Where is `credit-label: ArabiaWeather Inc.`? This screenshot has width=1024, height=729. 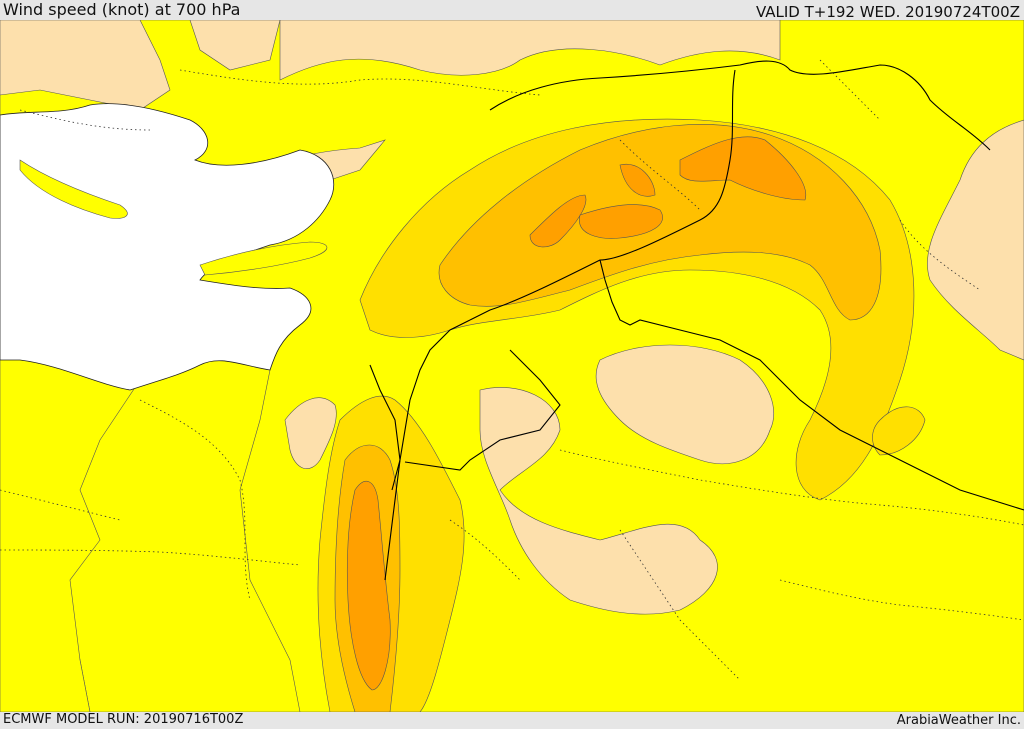 credit-label: ArabiaWeather Inc. is located at coordinates (958, 720).